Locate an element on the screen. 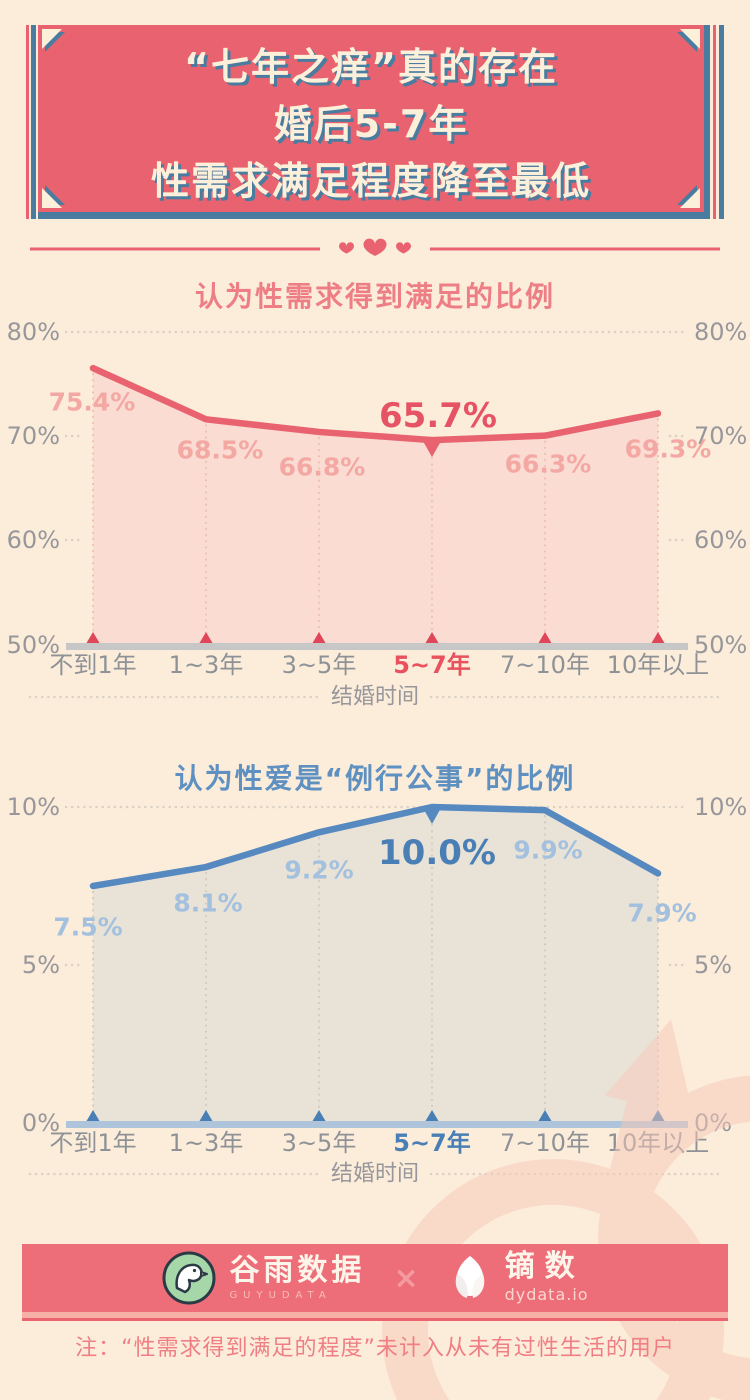 The height and width of the screenshot is (1400, 750). main-title-line-2: 婚后5-7年 is located at coordinates (371, 124).